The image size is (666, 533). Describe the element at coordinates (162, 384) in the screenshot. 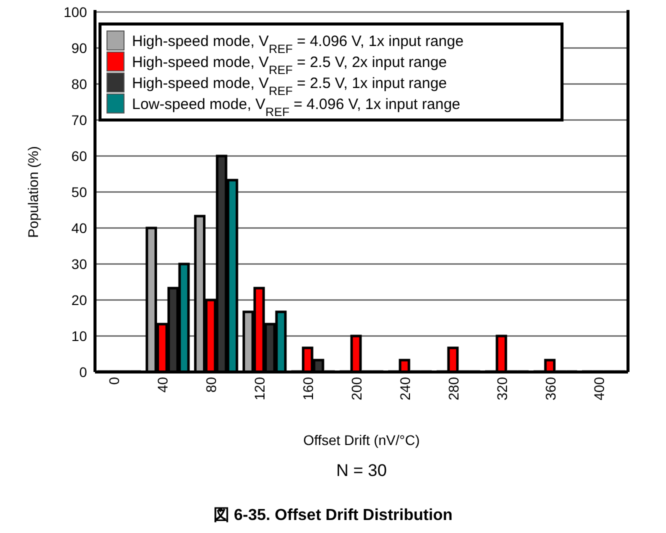

I see `x-tick-label: 40` at that location.